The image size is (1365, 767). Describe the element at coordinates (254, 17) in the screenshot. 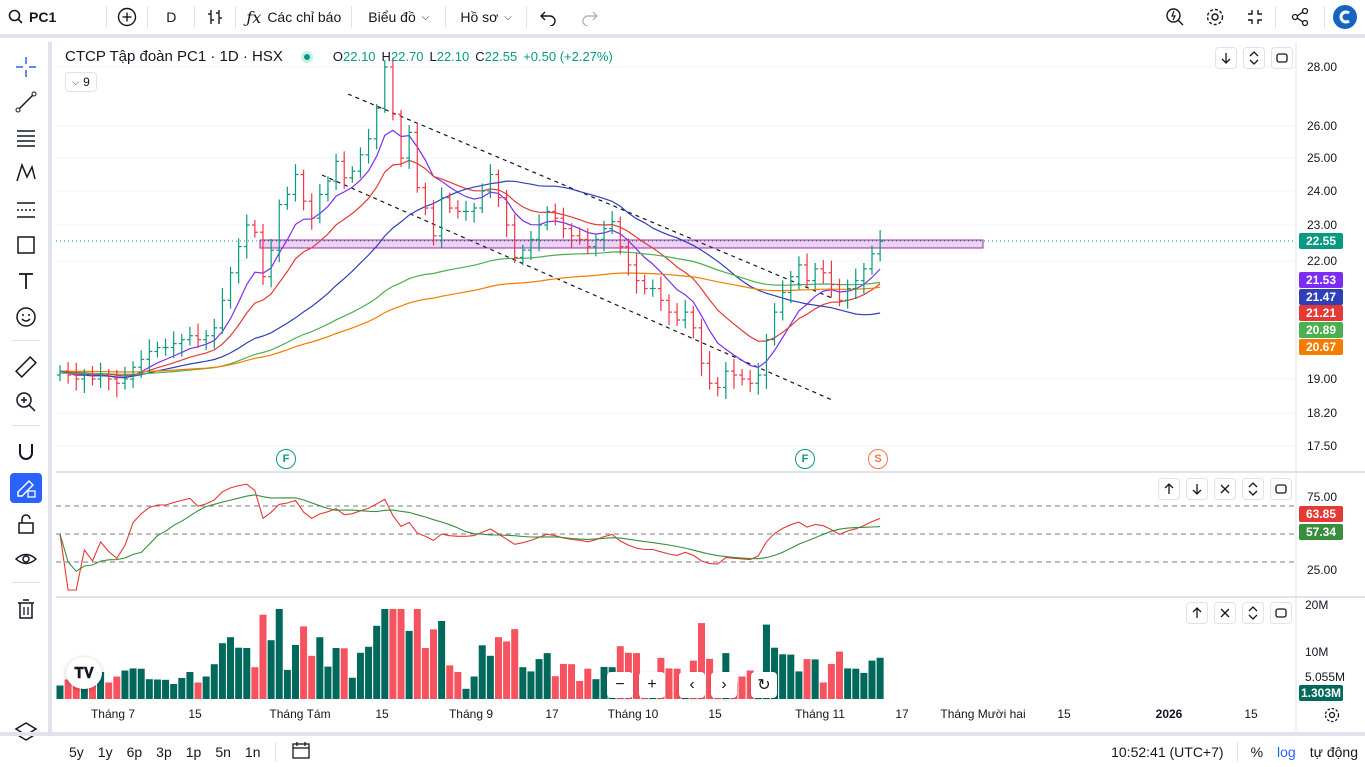

I see `function-icon: ƒx` at that location.